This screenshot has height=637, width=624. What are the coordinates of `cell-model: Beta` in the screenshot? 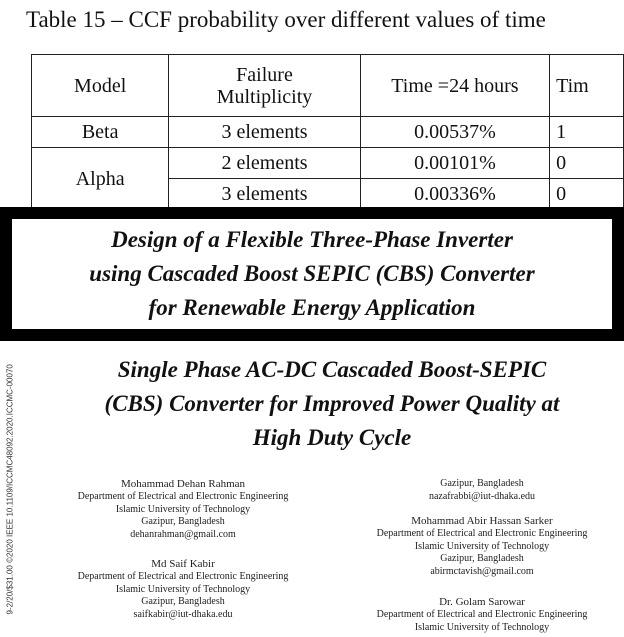 It's located at (100, 132).